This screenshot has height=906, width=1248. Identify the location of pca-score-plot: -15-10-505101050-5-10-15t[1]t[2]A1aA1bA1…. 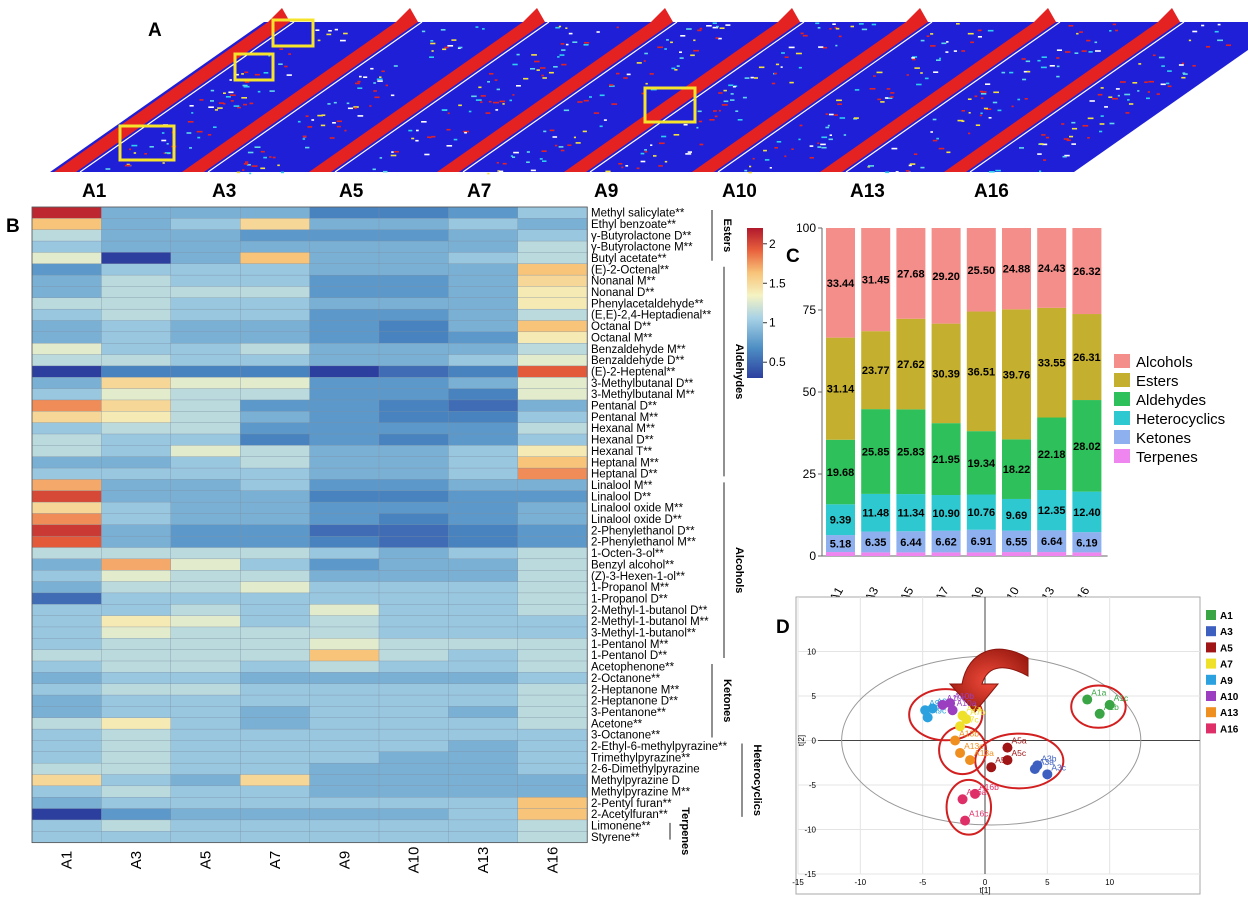
(996, 745).